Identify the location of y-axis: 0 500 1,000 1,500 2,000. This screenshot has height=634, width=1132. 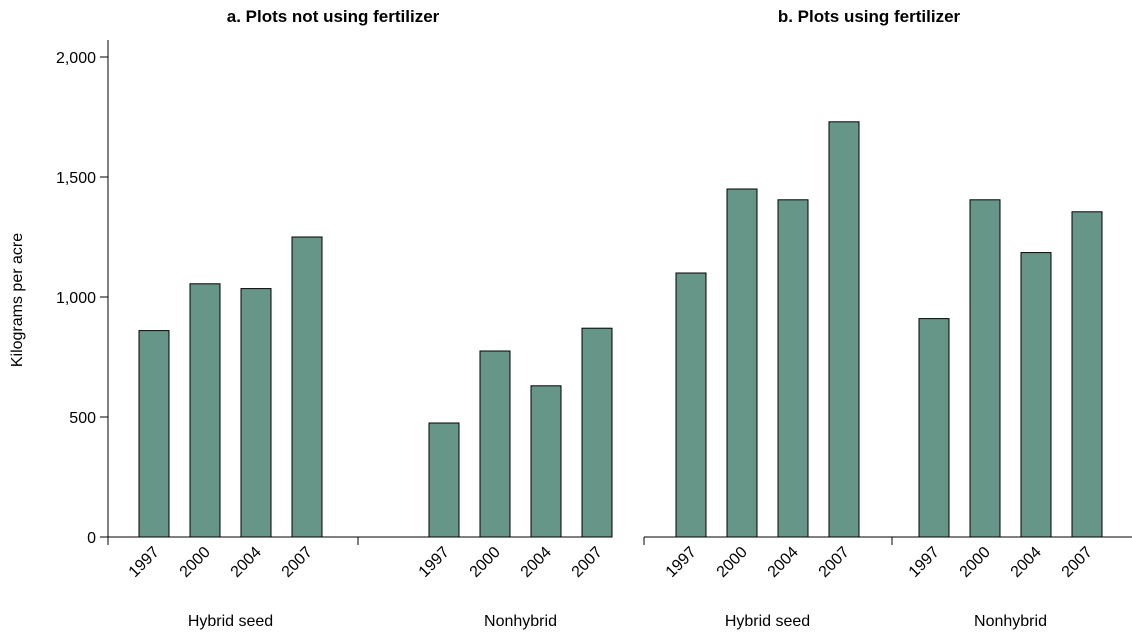
(82, 293).